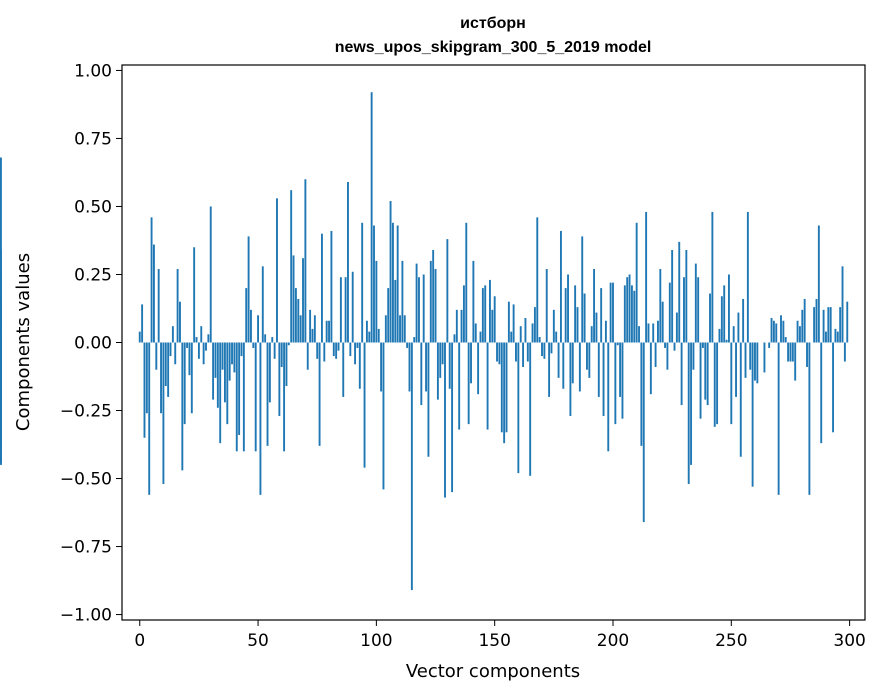  I want to click on x-tick-label: 100, so click(376, 641).